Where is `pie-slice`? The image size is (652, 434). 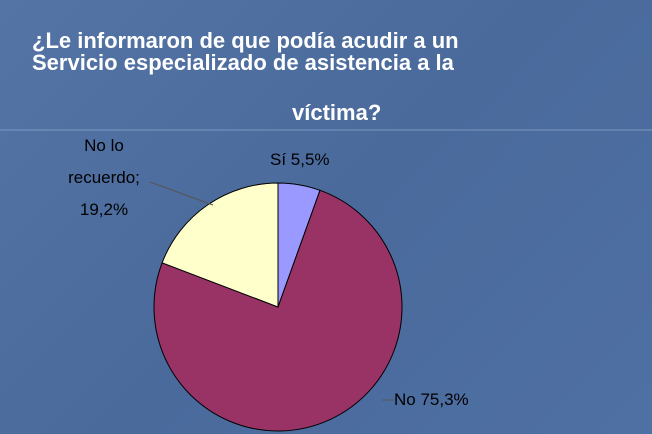 pie-slice is located at coordinates (220, 245).